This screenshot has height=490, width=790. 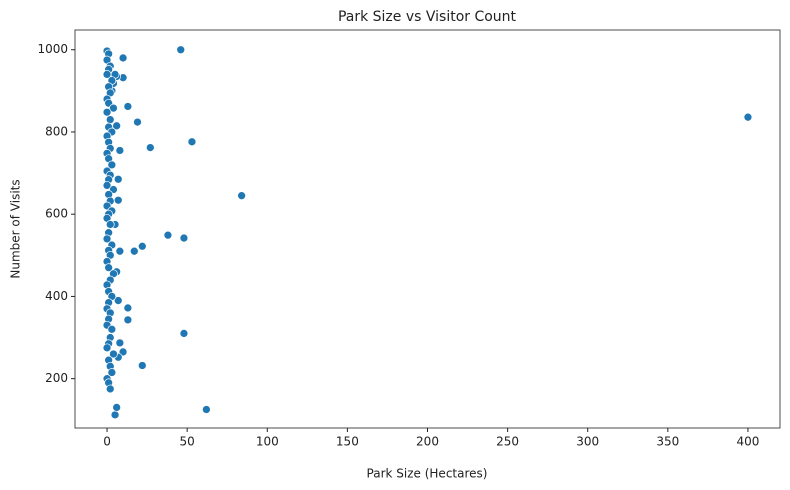 What do you see at coordinates (427, 474) in the screenshot?
I see `x-axis-label: Park Size (Hectares)` at bounding box center [427, 474].